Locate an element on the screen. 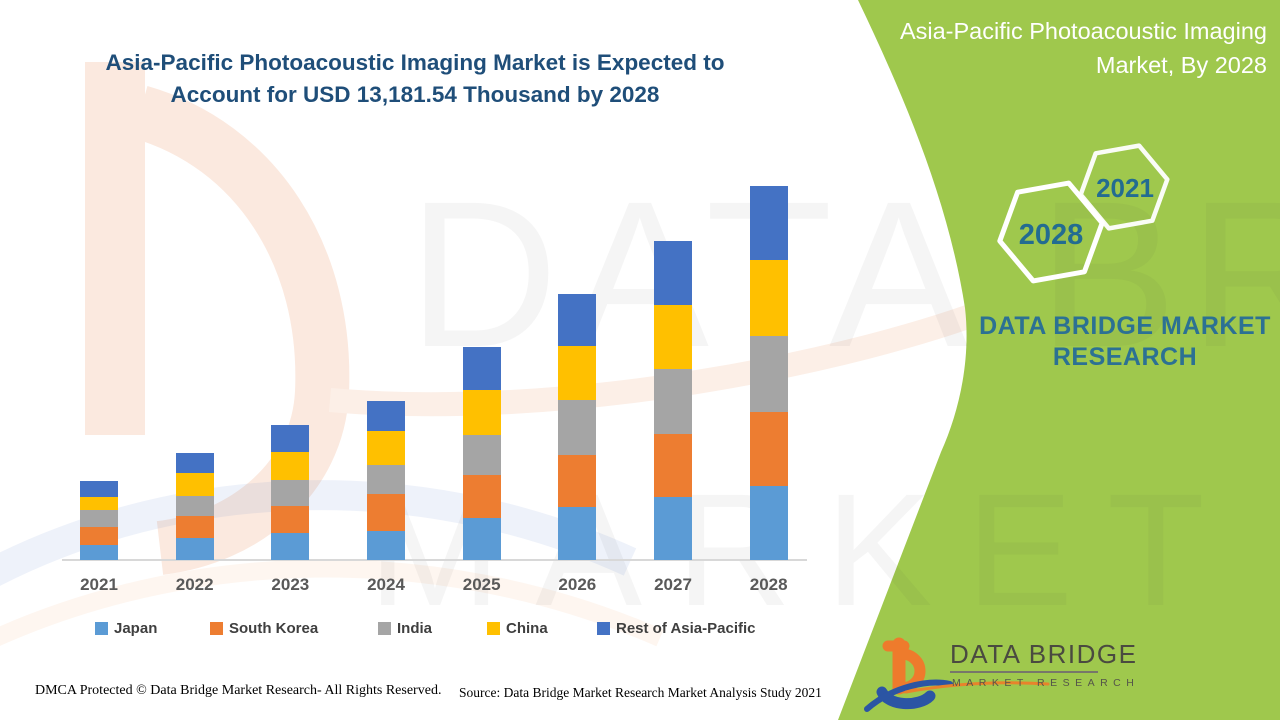 The image size is (1280, 720). legend-item-japan: Japan is located at coordinates (126, 628).